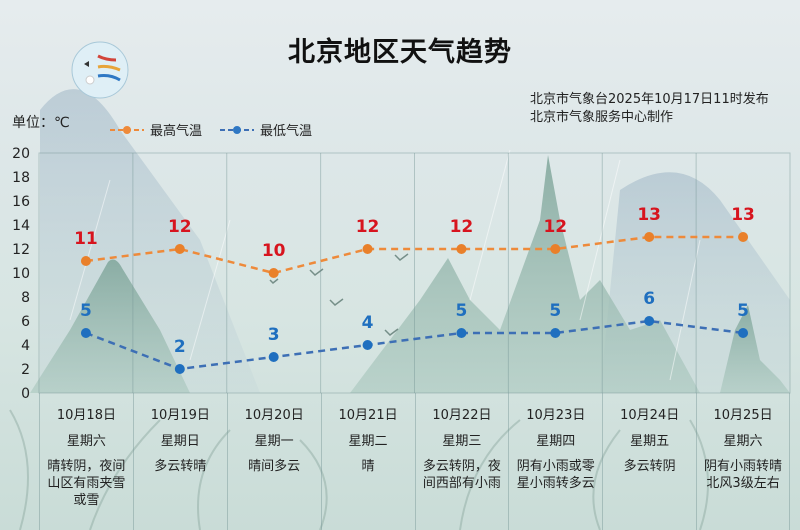 The image size is (800, 530). What do you see at coordinates (86, 483) in the screenshot?
I see `day-weather-desc: 晴转阴，夜间山区有雨夹雪或雪` at bounding box center [86, 483].